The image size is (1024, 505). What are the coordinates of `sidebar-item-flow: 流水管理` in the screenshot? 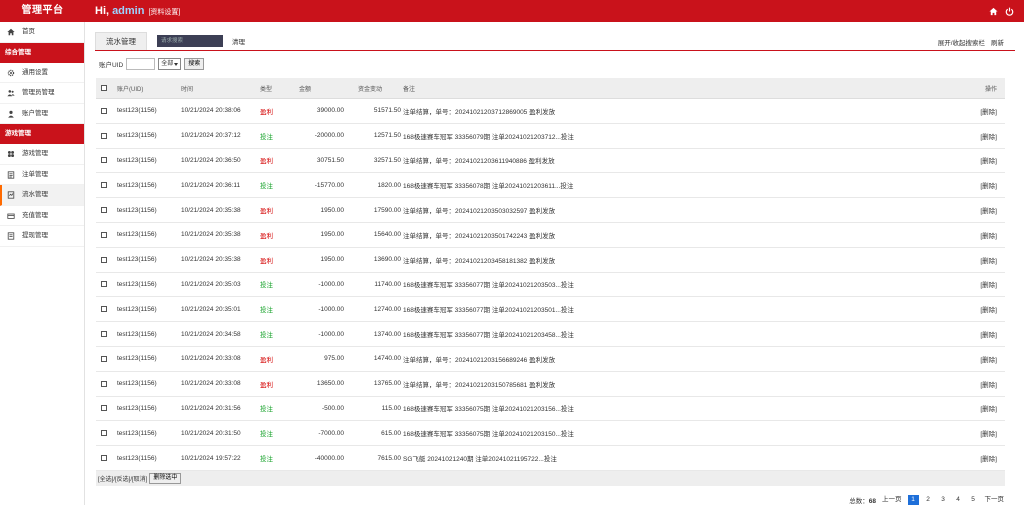 It's located at (42, 195).